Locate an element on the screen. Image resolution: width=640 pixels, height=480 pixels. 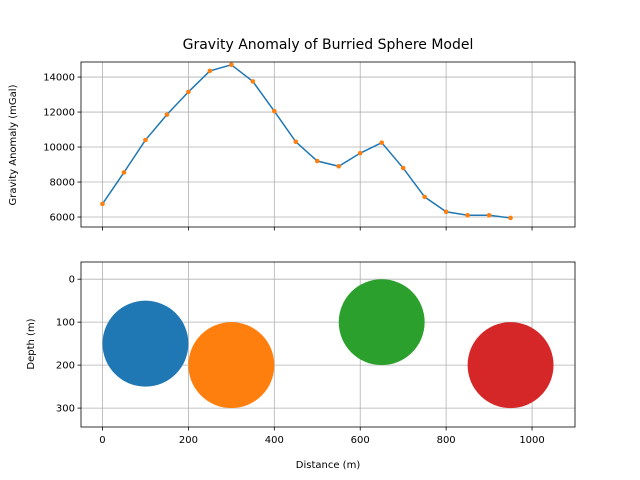
x-tick-label: 400 is located at coordinates (274, 440).